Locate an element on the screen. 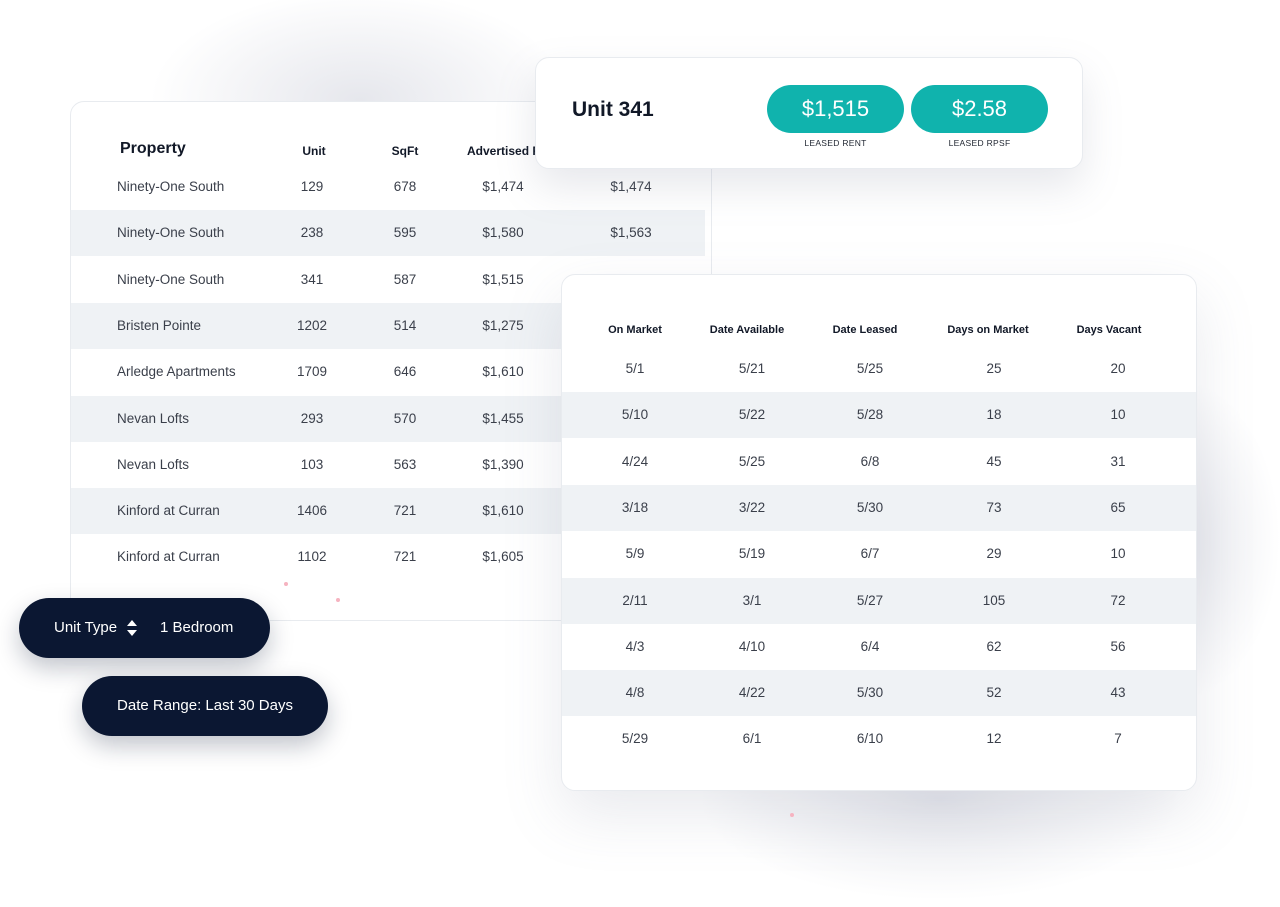 The height and width of the screenshot is (907, 1280). date-available-cell: 4/10 is located at coordinates (752, 646).